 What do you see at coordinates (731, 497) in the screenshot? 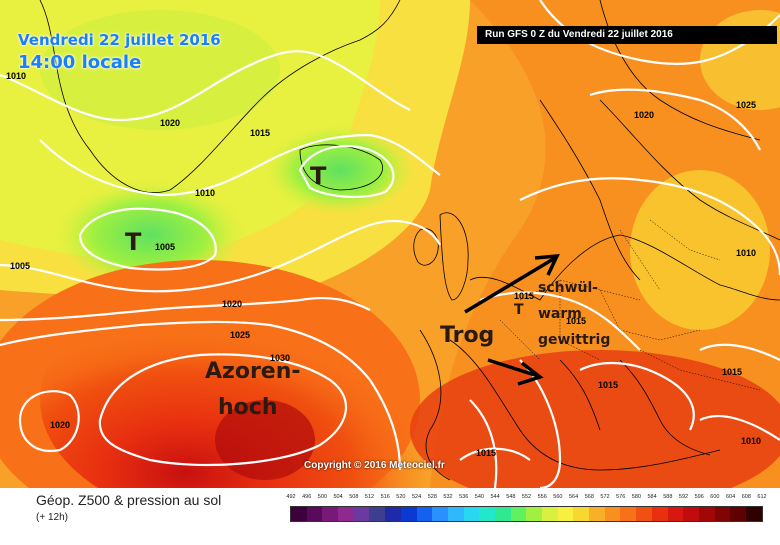
I see `color-scale-tick: 604` at bounding box center [731, 497].